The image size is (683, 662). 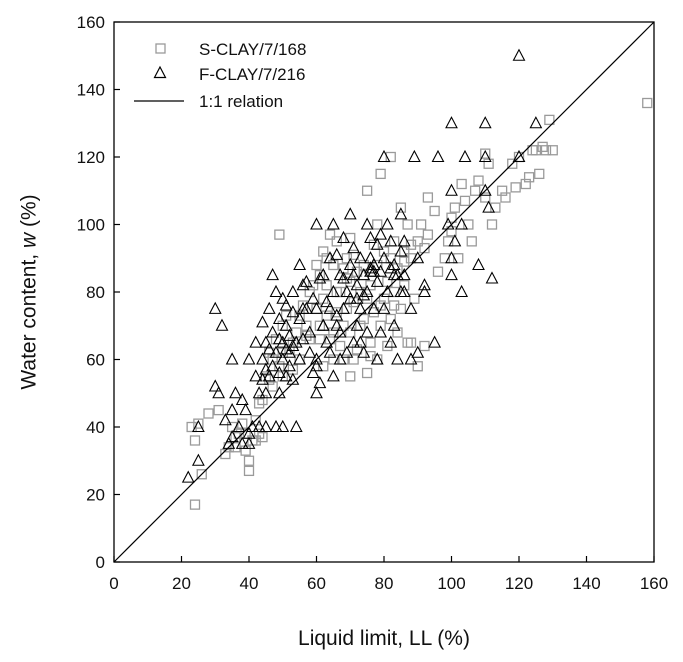 I want to click on legend-label-f-clay: F-CLAY/7/216, so click(x=252, y=74).